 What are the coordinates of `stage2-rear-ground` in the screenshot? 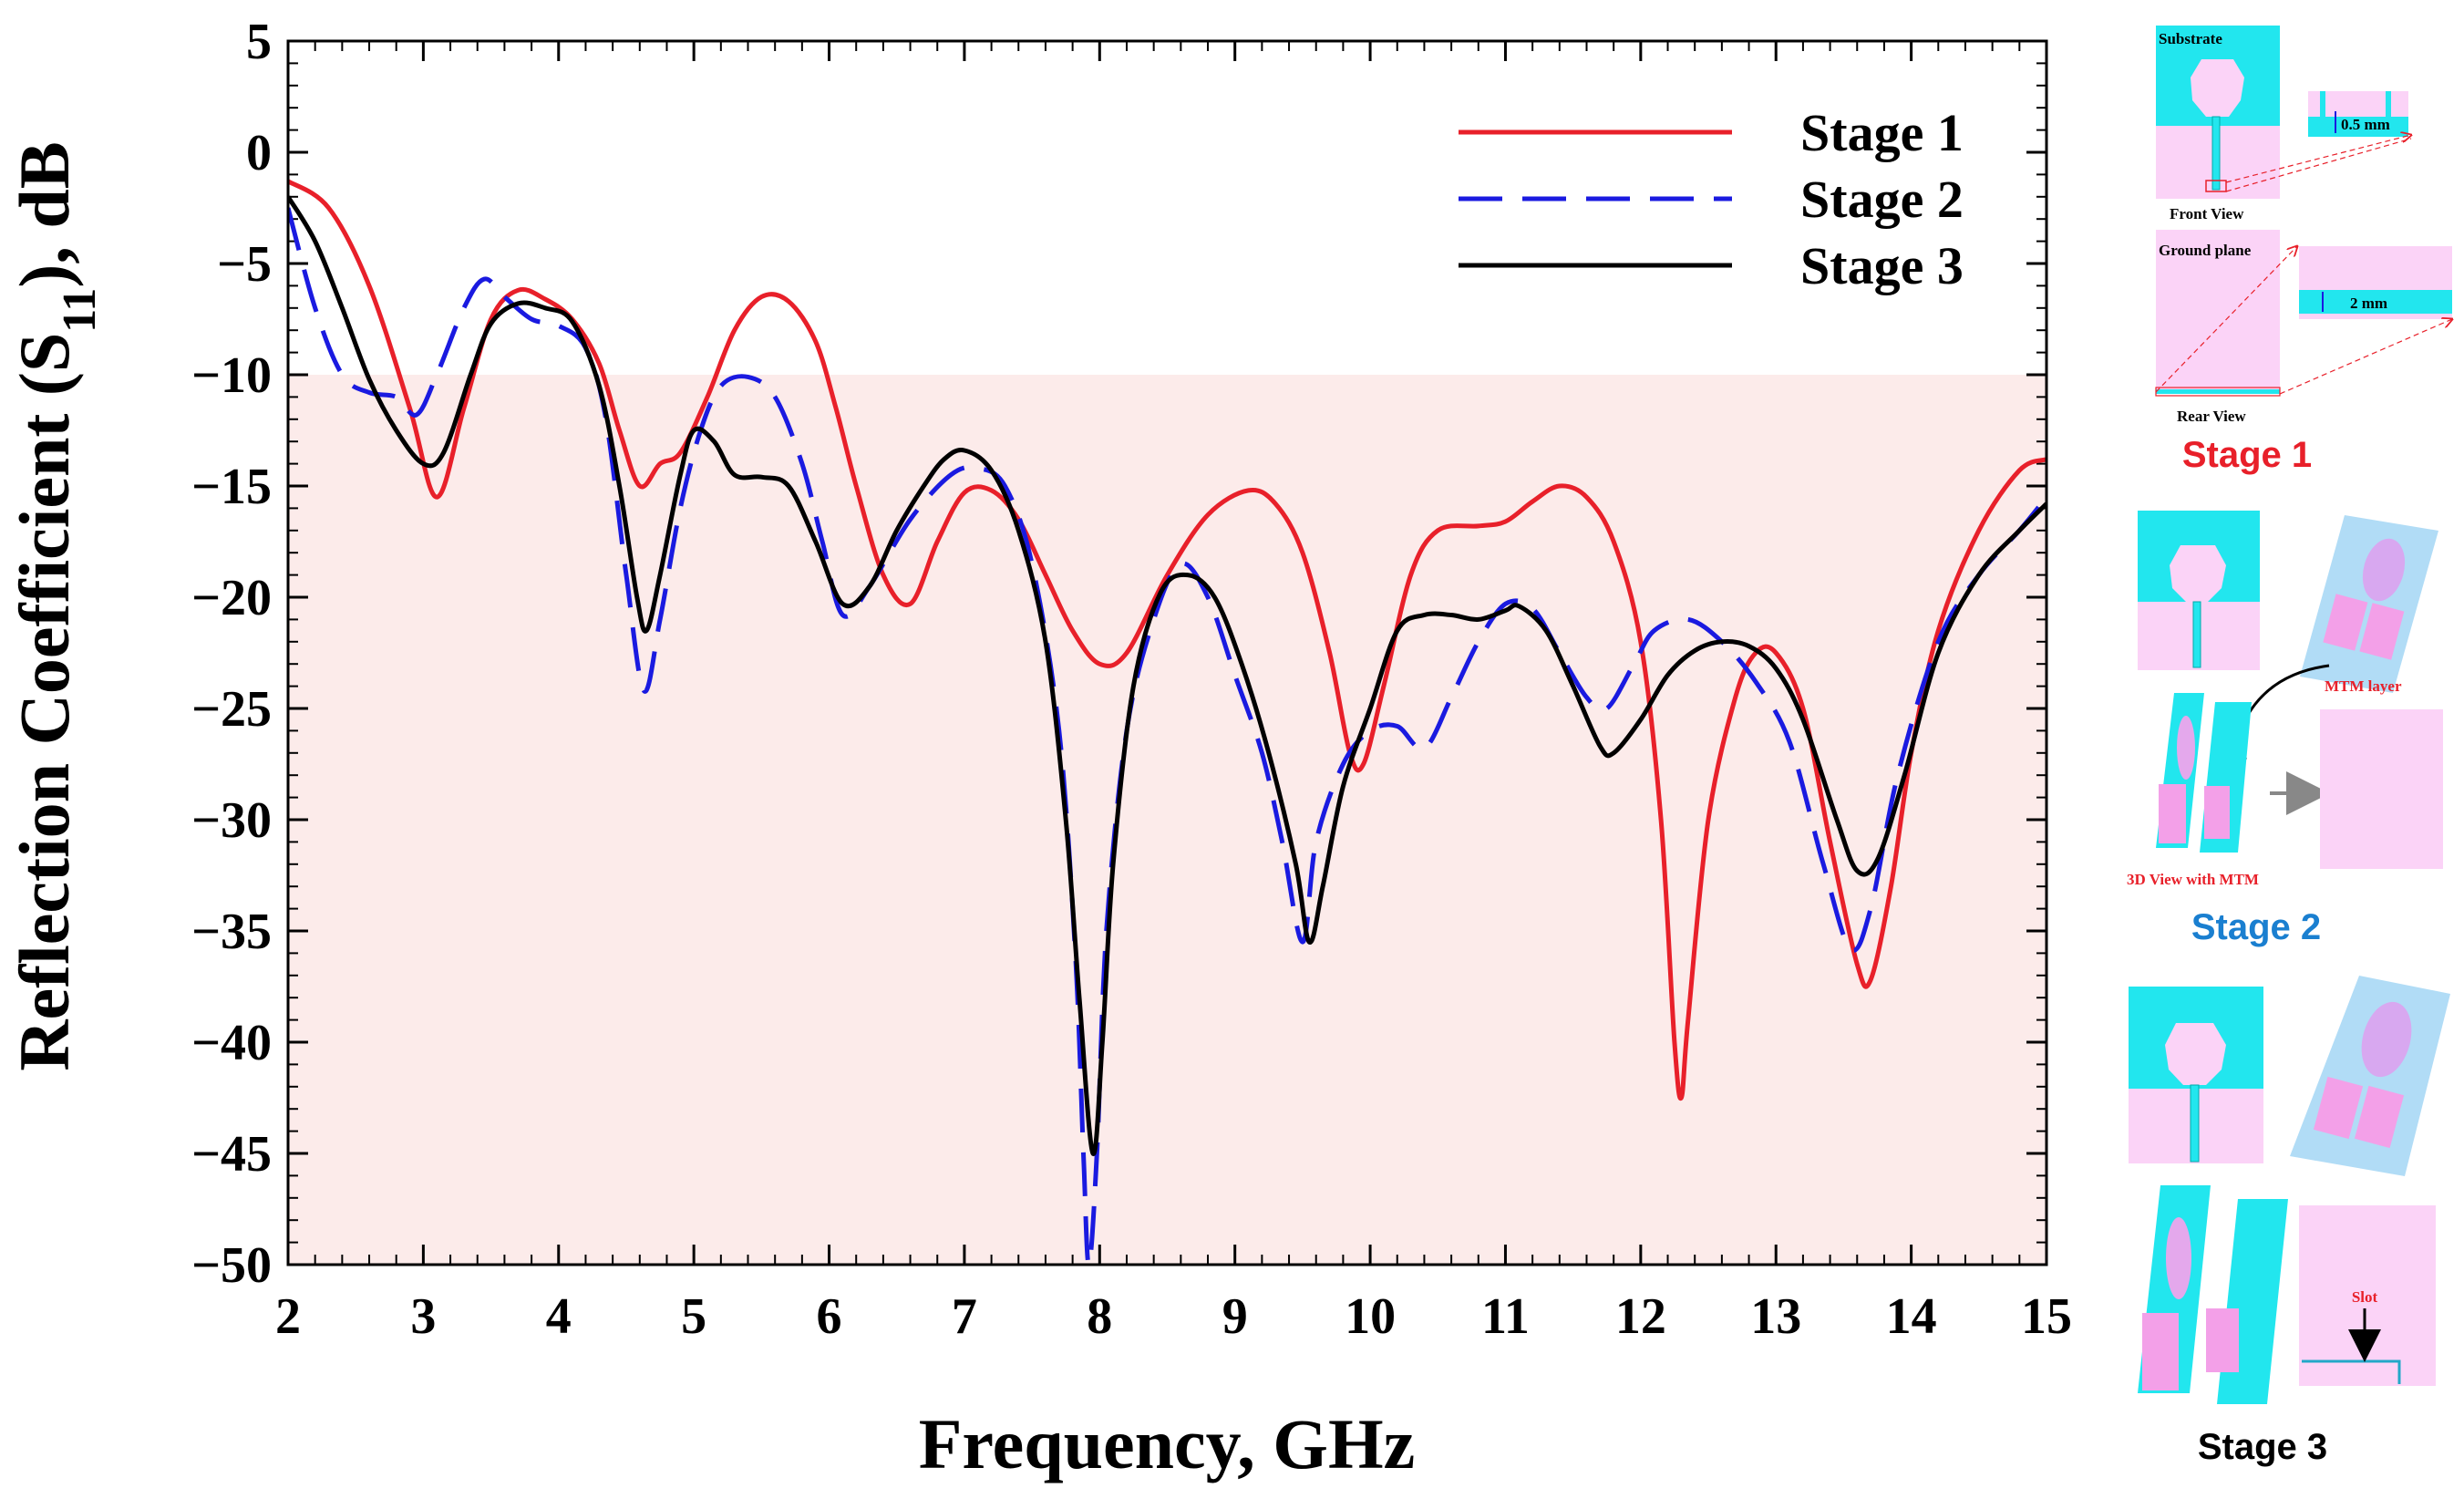 It's located at (2382, 789).